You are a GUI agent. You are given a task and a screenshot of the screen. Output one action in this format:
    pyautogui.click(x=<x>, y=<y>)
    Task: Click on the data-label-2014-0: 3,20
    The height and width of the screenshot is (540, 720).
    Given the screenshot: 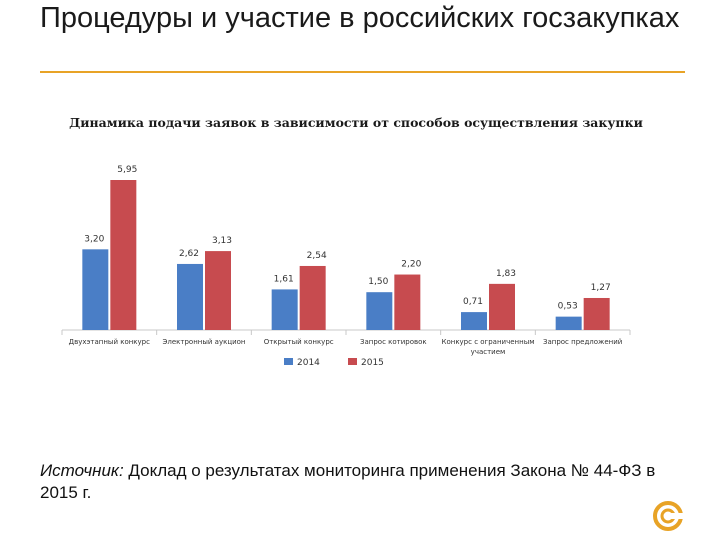 What is the action you would take?
    pyautogui.click(x=94, y=239)
    